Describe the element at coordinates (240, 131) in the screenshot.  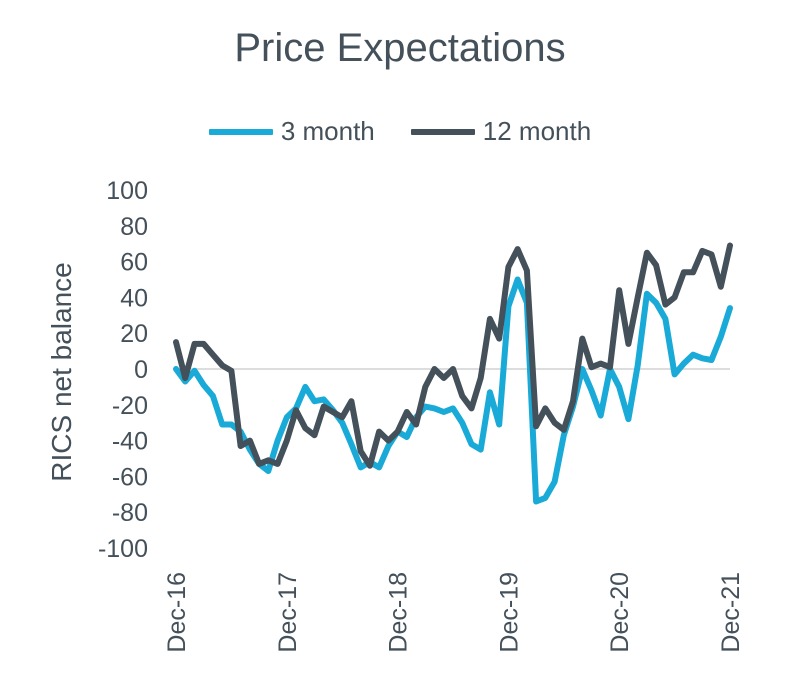
I see `legend-swatch-3-month` at that location.